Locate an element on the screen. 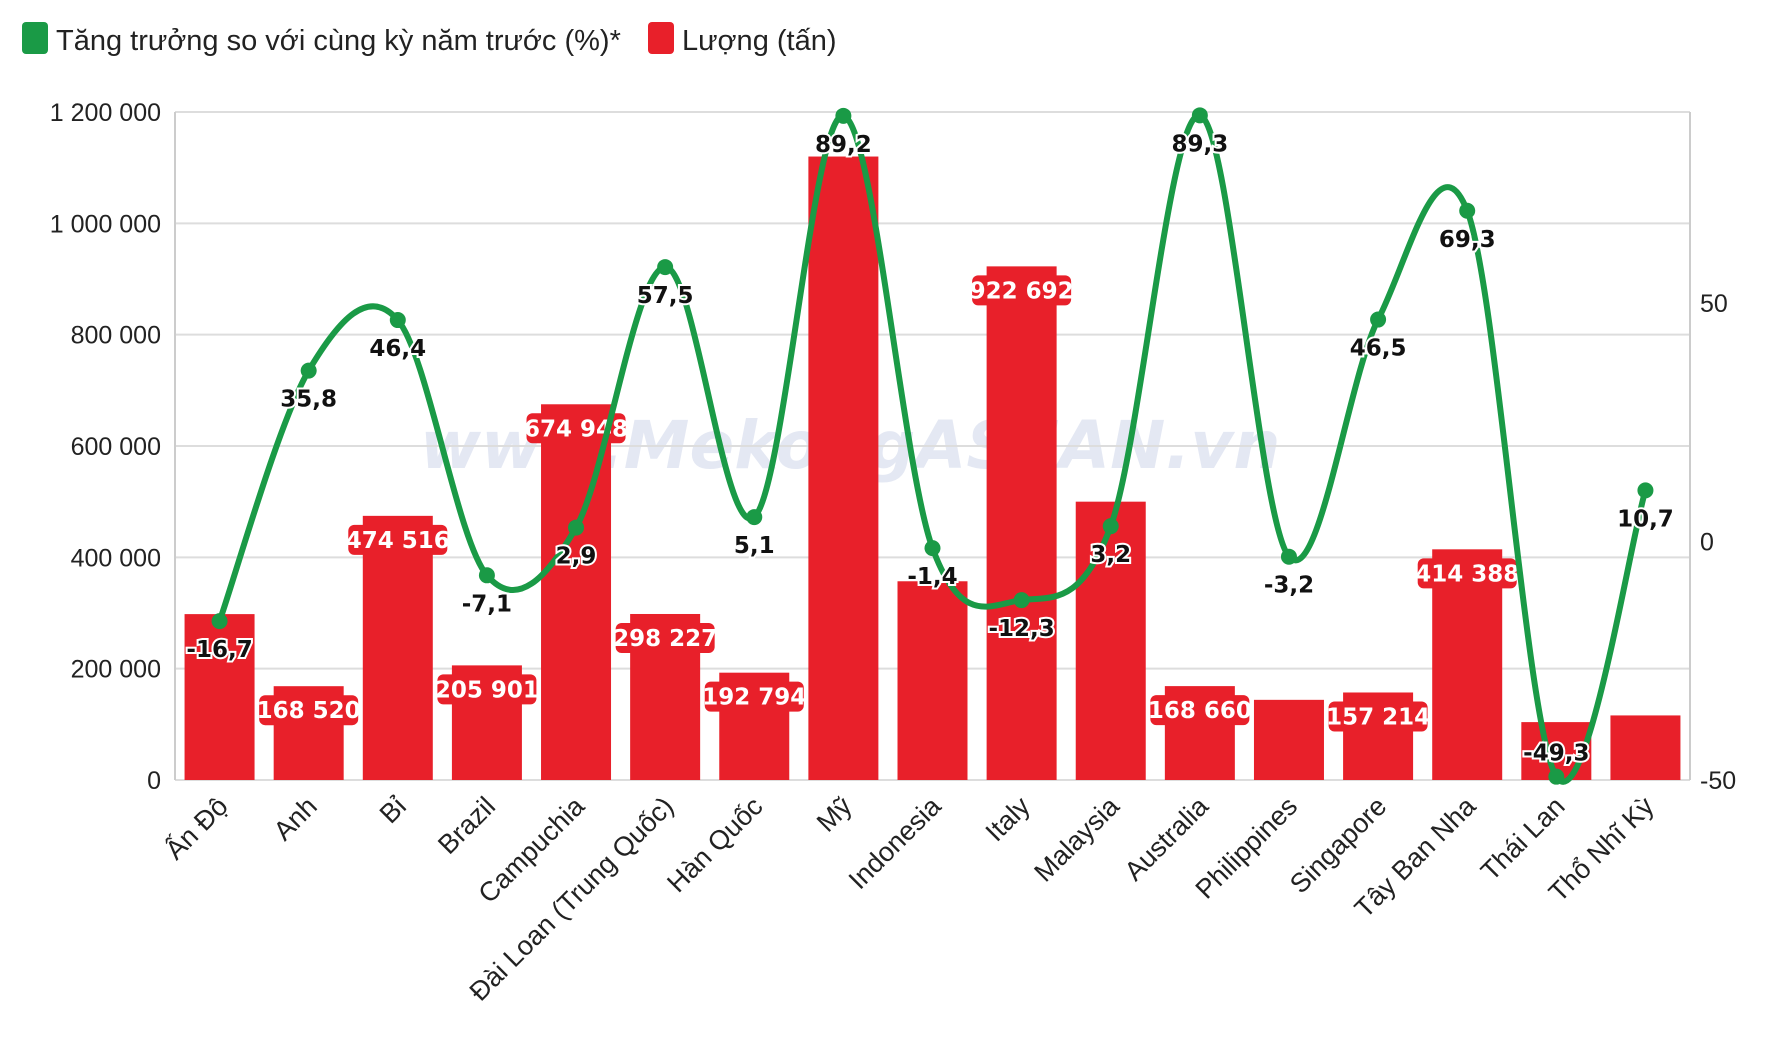 This screenshot has width=1772, height=1058. right-tick-label: 50 is located at coordinates (1714, 304).